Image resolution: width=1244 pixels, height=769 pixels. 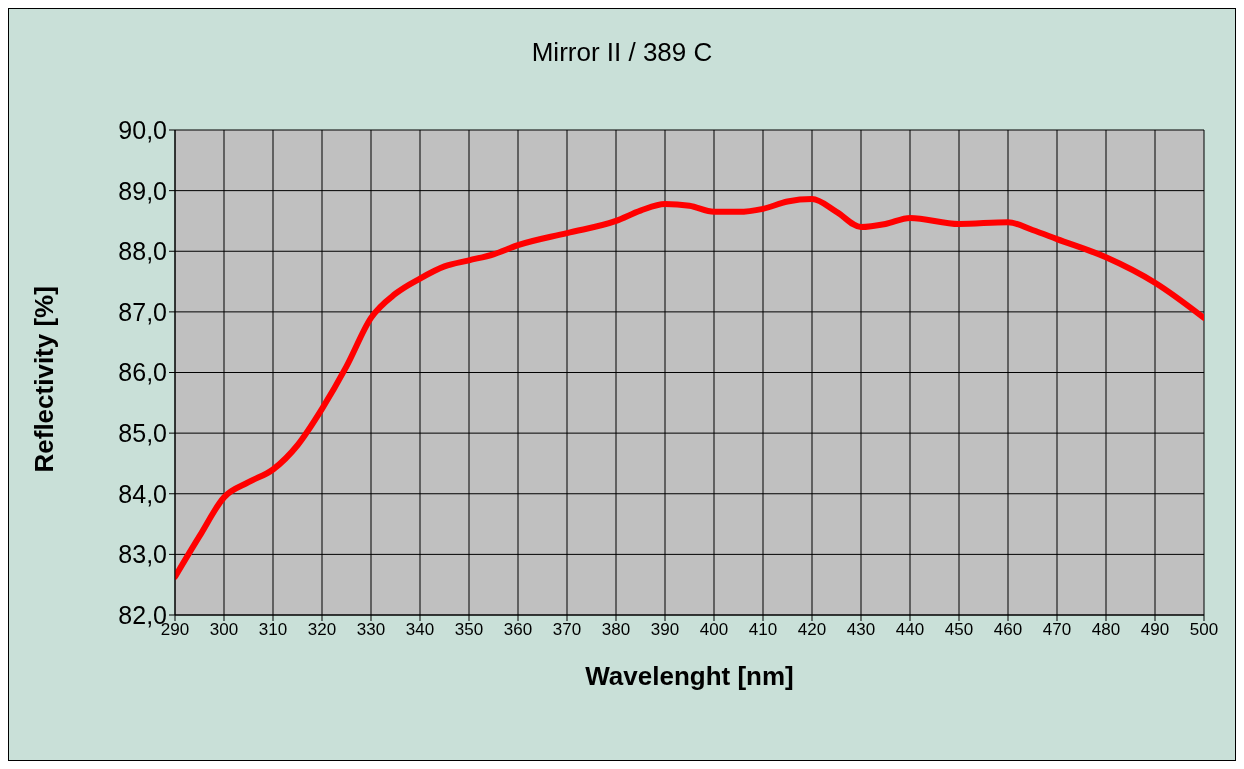 What do you see at coordinates (959, 630) in the screenshot?
I see `x-tick-label: 450` at bounding box center [959, 630].